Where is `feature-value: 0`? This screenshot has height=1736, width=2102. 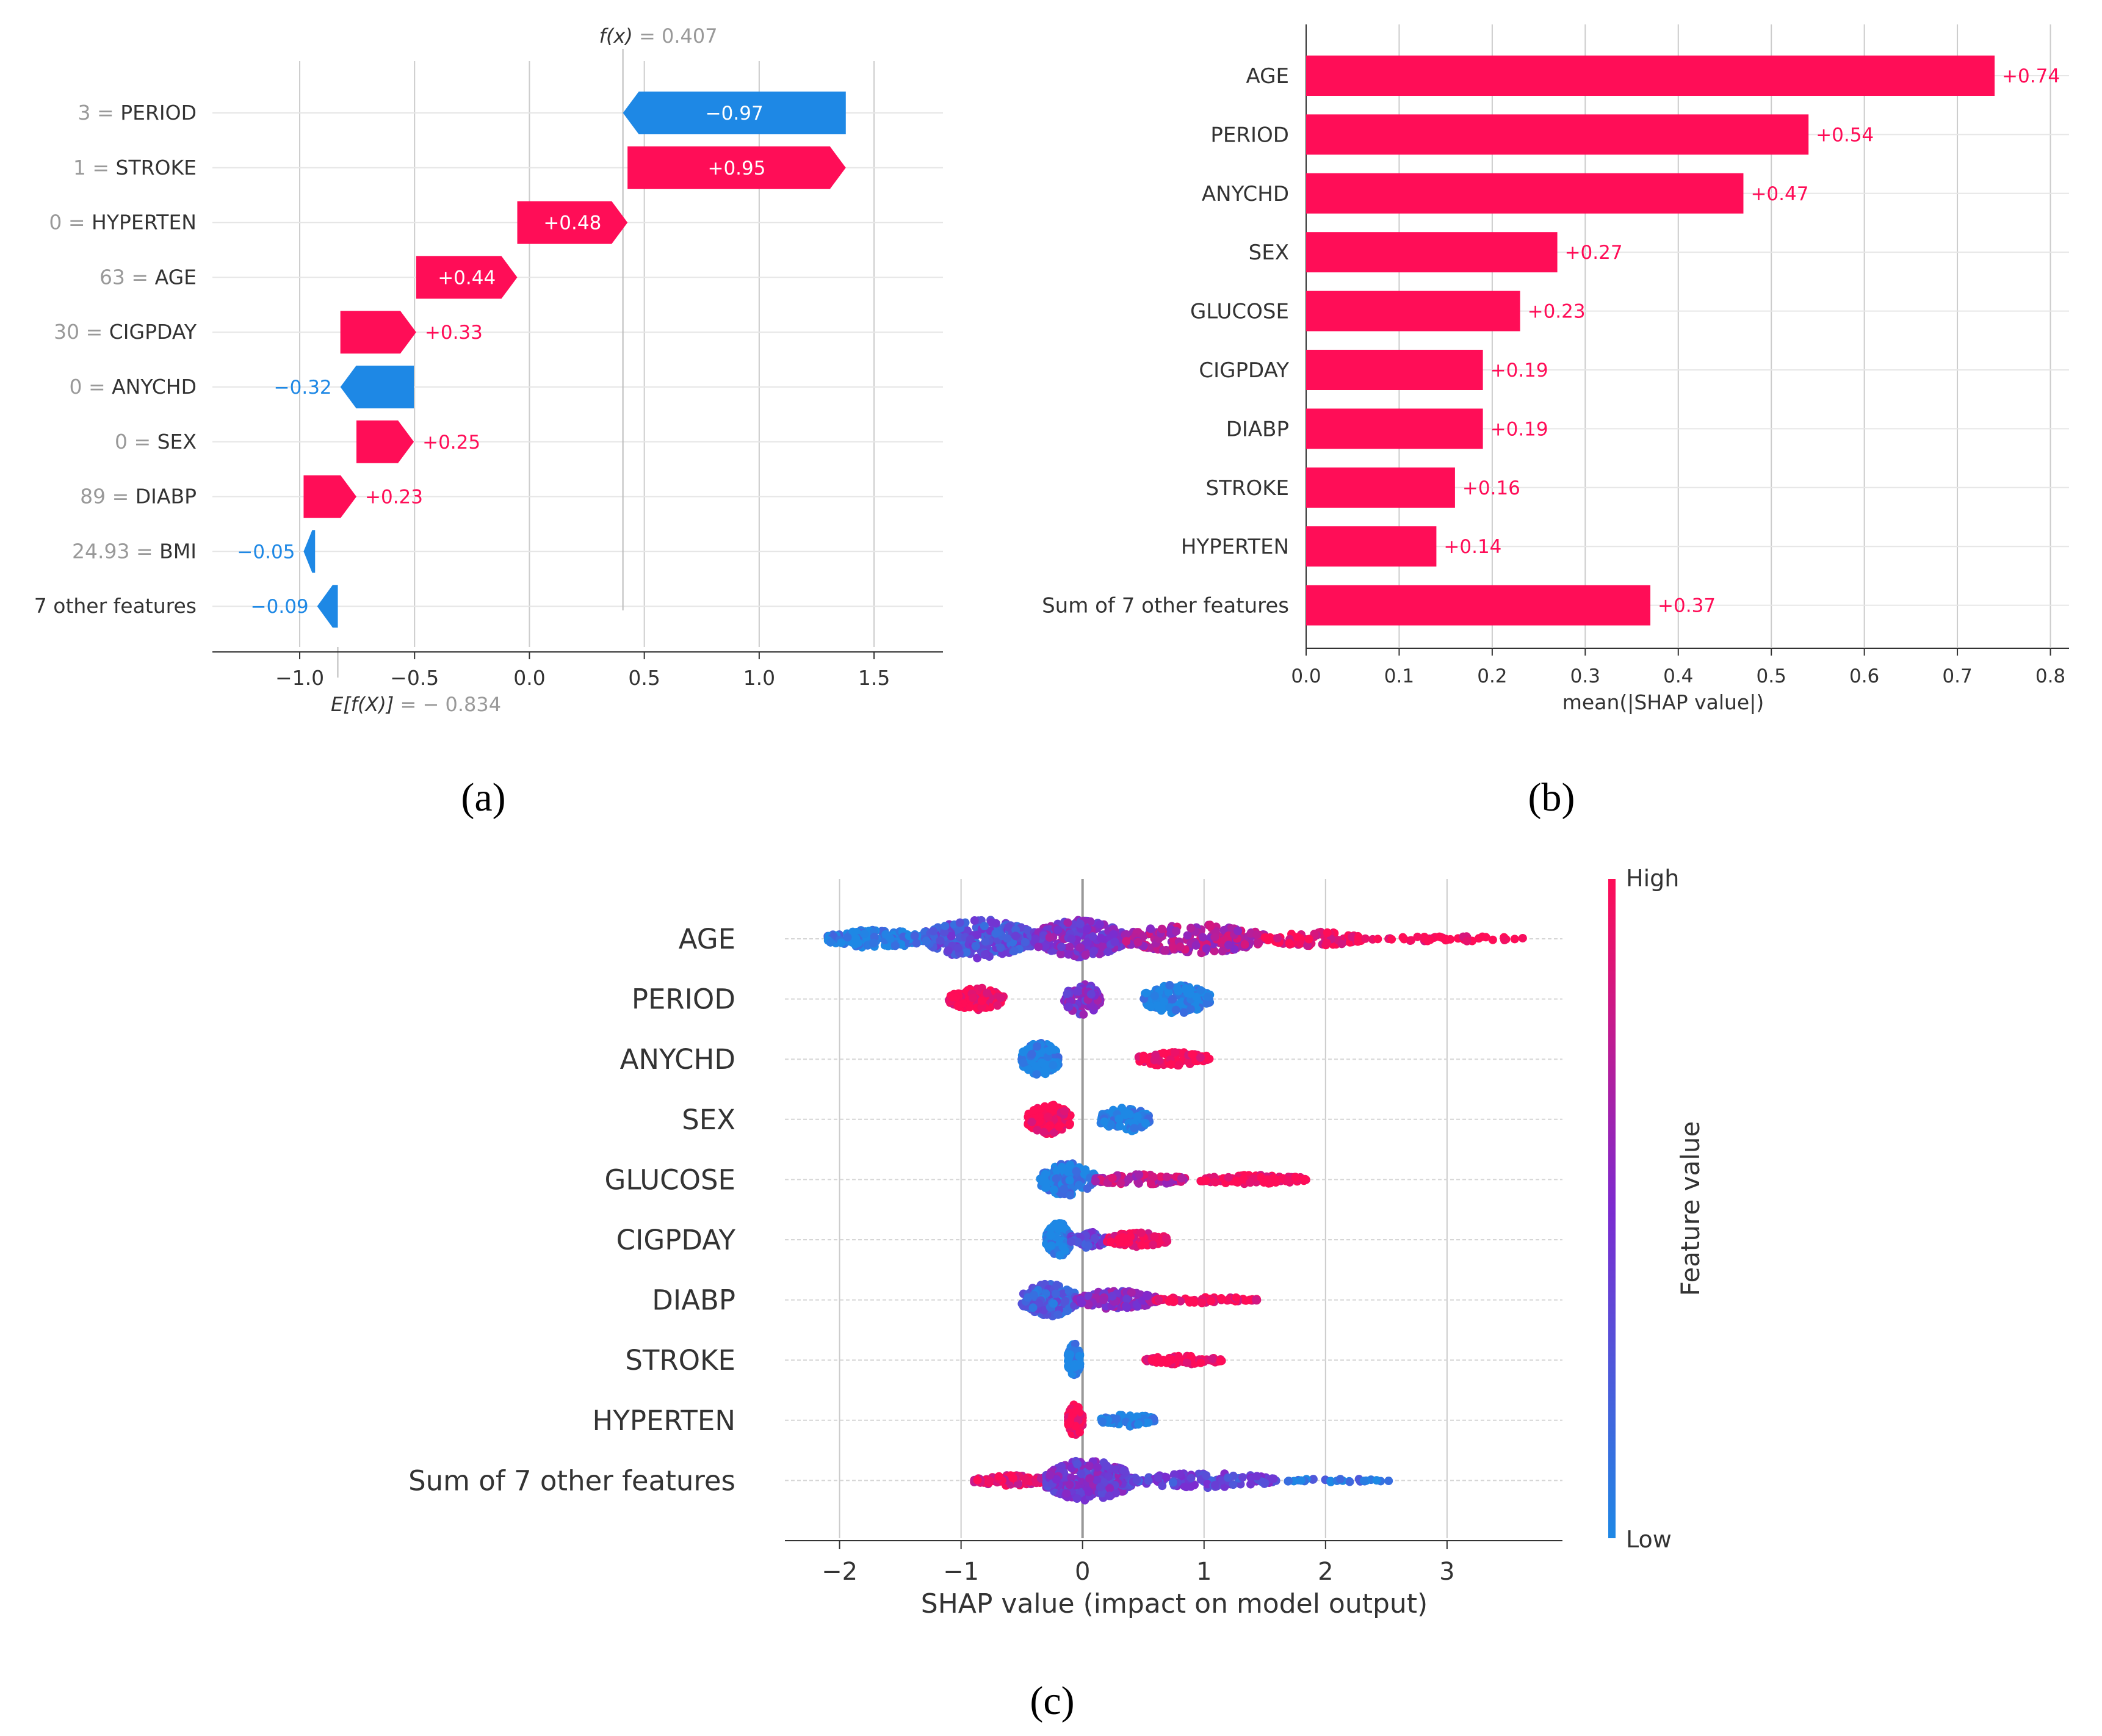 feature-value: 0 is located at coordinates (121, 442).